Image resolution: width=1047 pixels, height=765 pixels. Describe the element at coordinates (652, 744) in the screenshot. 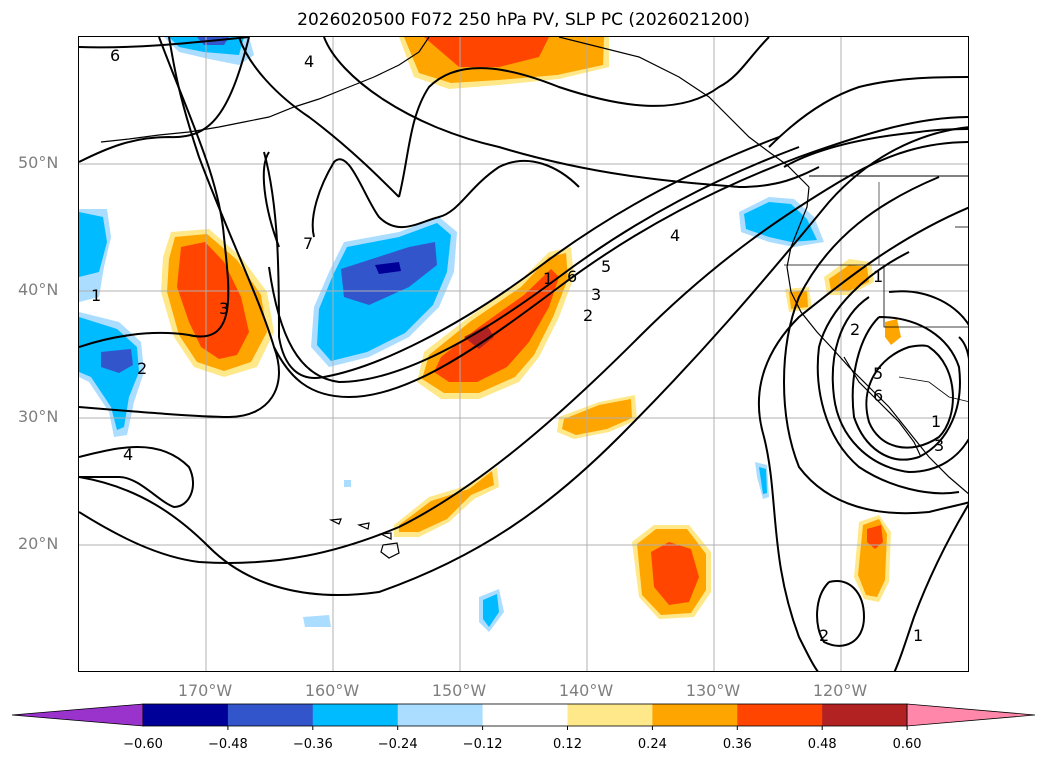

I see `colorbar-tick-label: 0.24` at that location.